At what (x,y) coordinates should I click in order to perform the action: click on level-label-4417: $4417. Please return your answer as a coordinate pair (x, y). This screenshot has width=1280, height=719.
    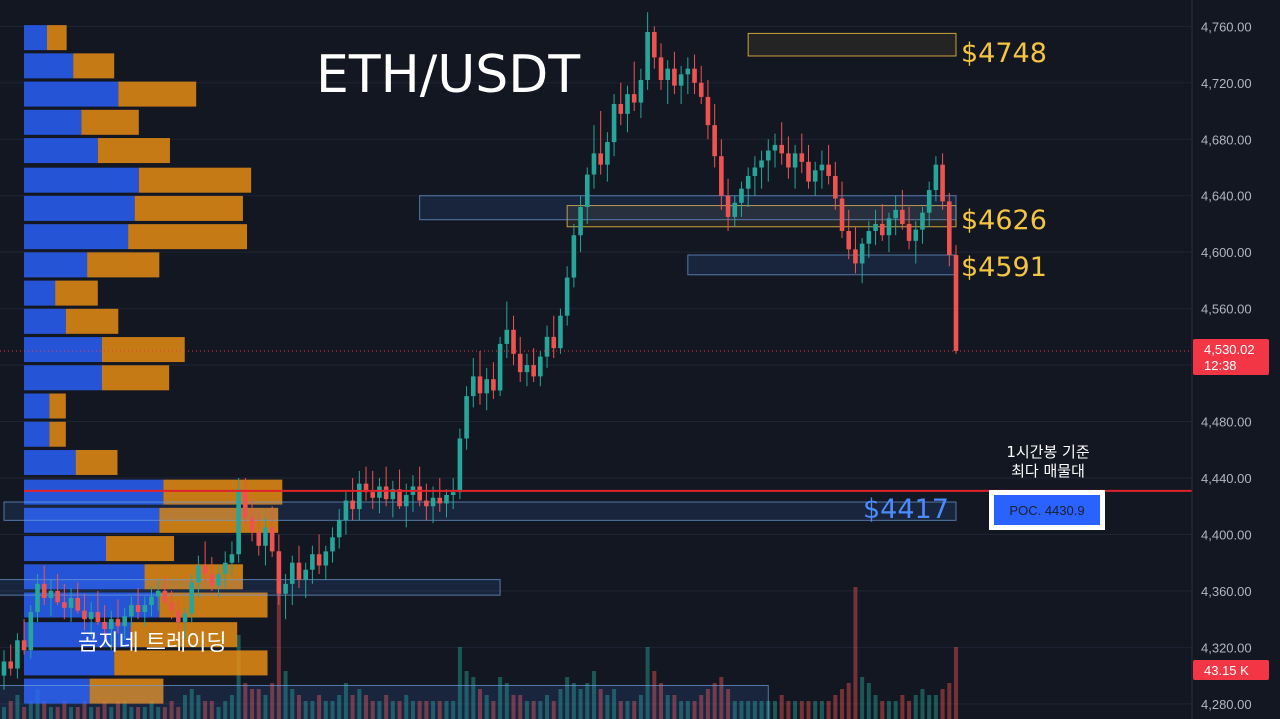
    Looking at the image, I should click on (906, 509).